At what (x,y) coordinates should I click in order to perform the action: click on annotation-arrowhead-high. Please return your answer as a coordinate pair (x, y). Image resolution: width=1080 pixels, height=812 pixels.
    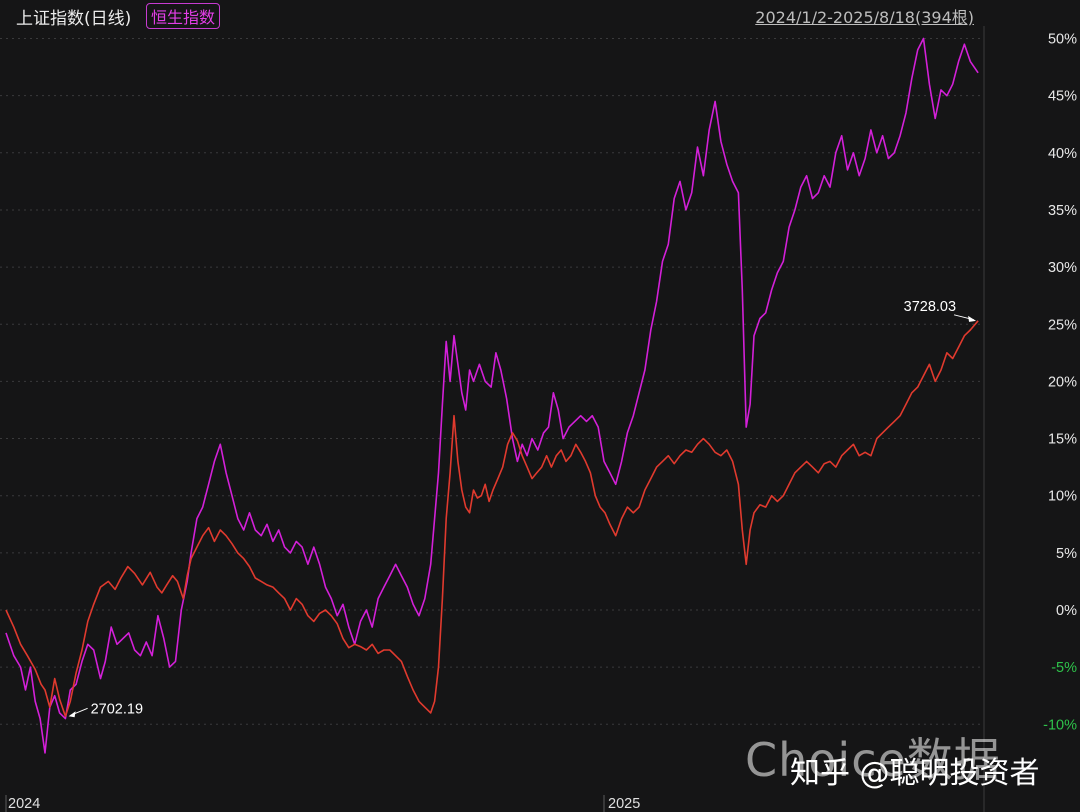
    Looking at the image, I should click on (972, 318).